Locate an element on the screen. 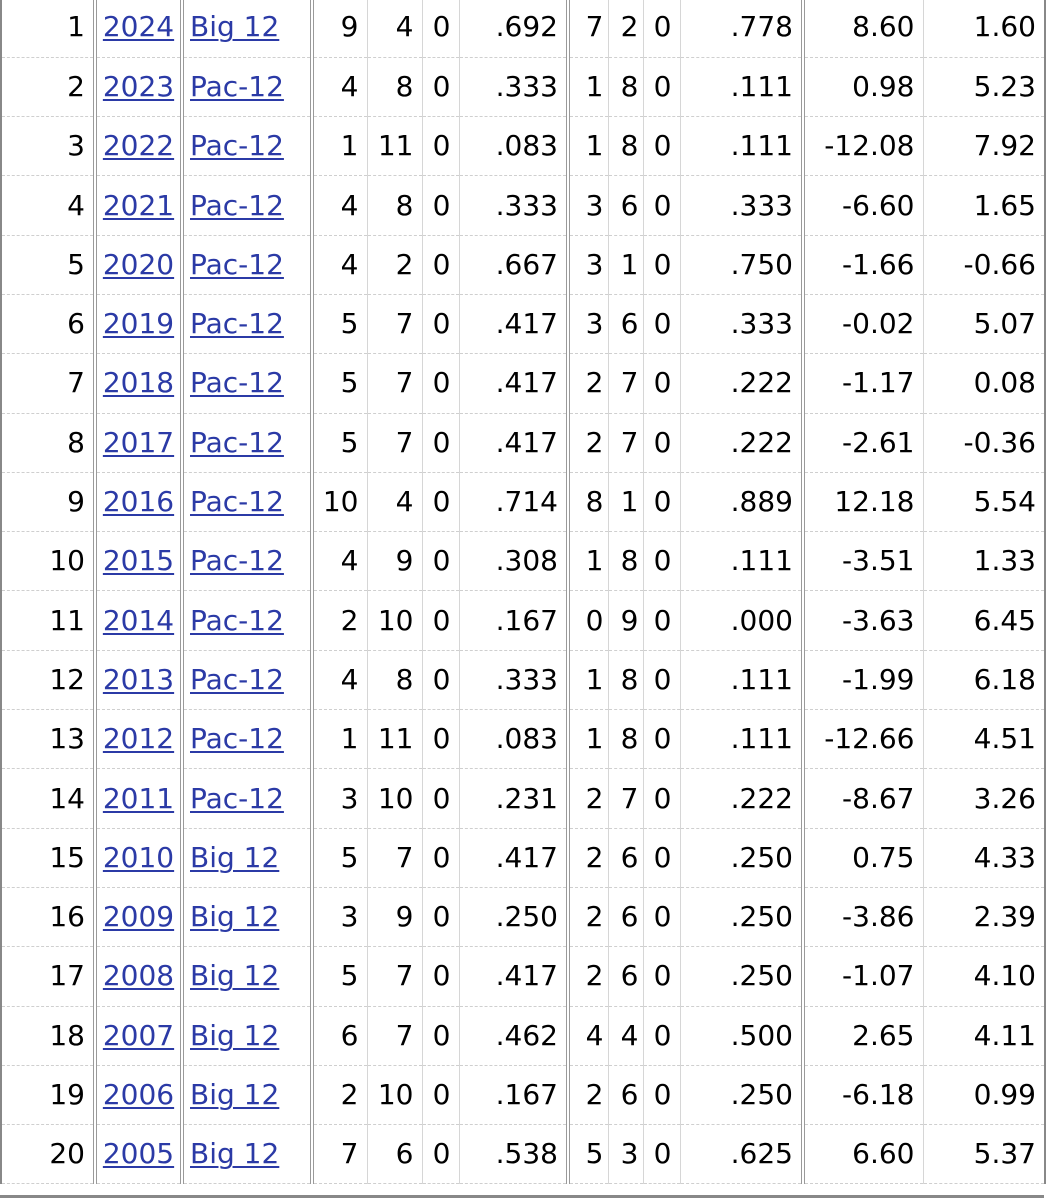  srs-cell: -12.66 is located at coordinates (862, 739).